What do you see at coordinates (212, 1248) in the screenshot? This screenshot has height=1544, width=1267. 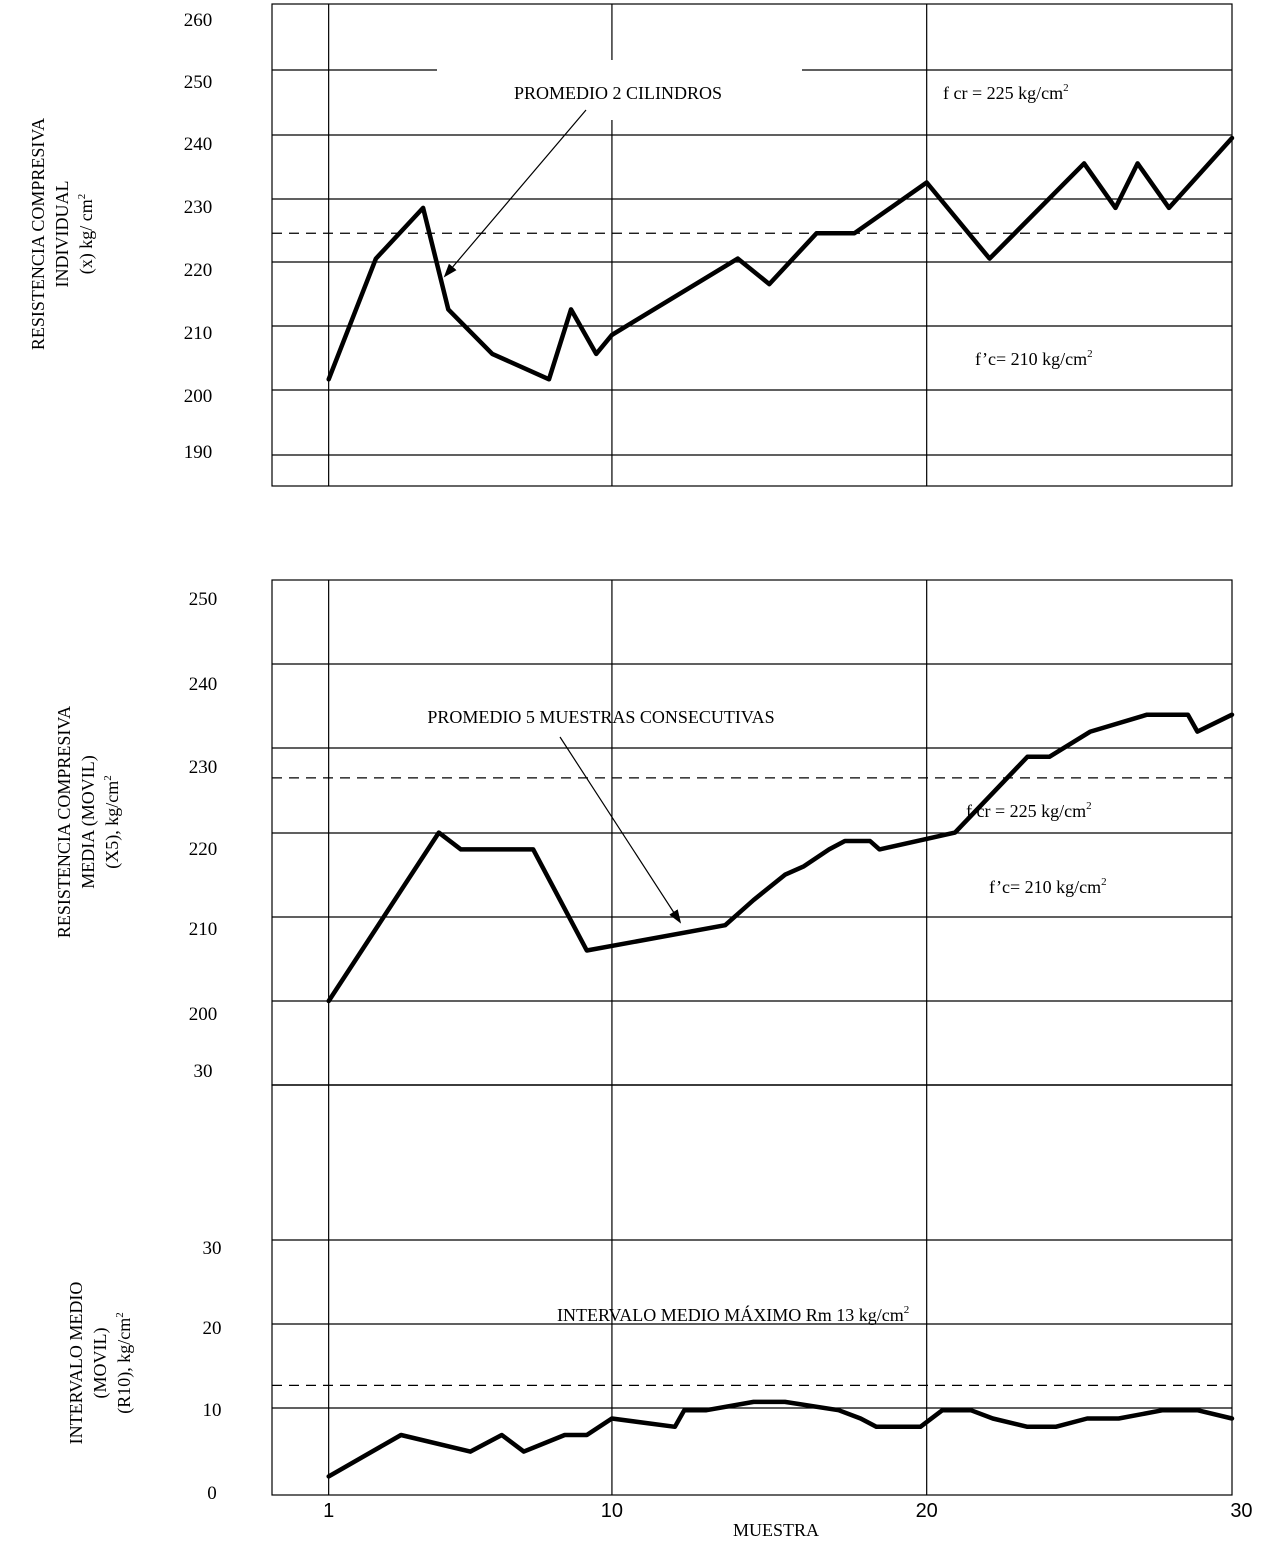 I see `panel3-ytick-label: 30` at bounding box center [212, 1248].